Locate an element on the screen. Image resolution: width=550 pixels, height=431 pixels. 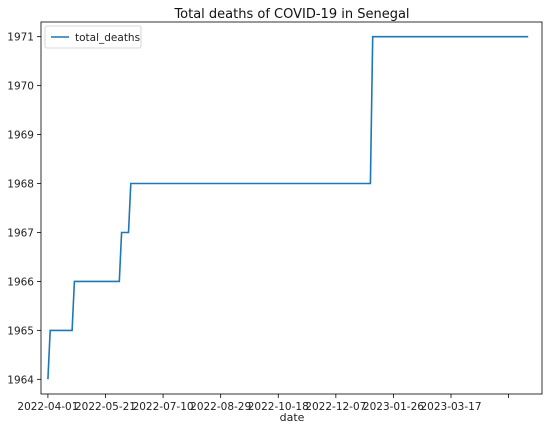
y-tick-label: 1969 is located at coordinates (20, 136).